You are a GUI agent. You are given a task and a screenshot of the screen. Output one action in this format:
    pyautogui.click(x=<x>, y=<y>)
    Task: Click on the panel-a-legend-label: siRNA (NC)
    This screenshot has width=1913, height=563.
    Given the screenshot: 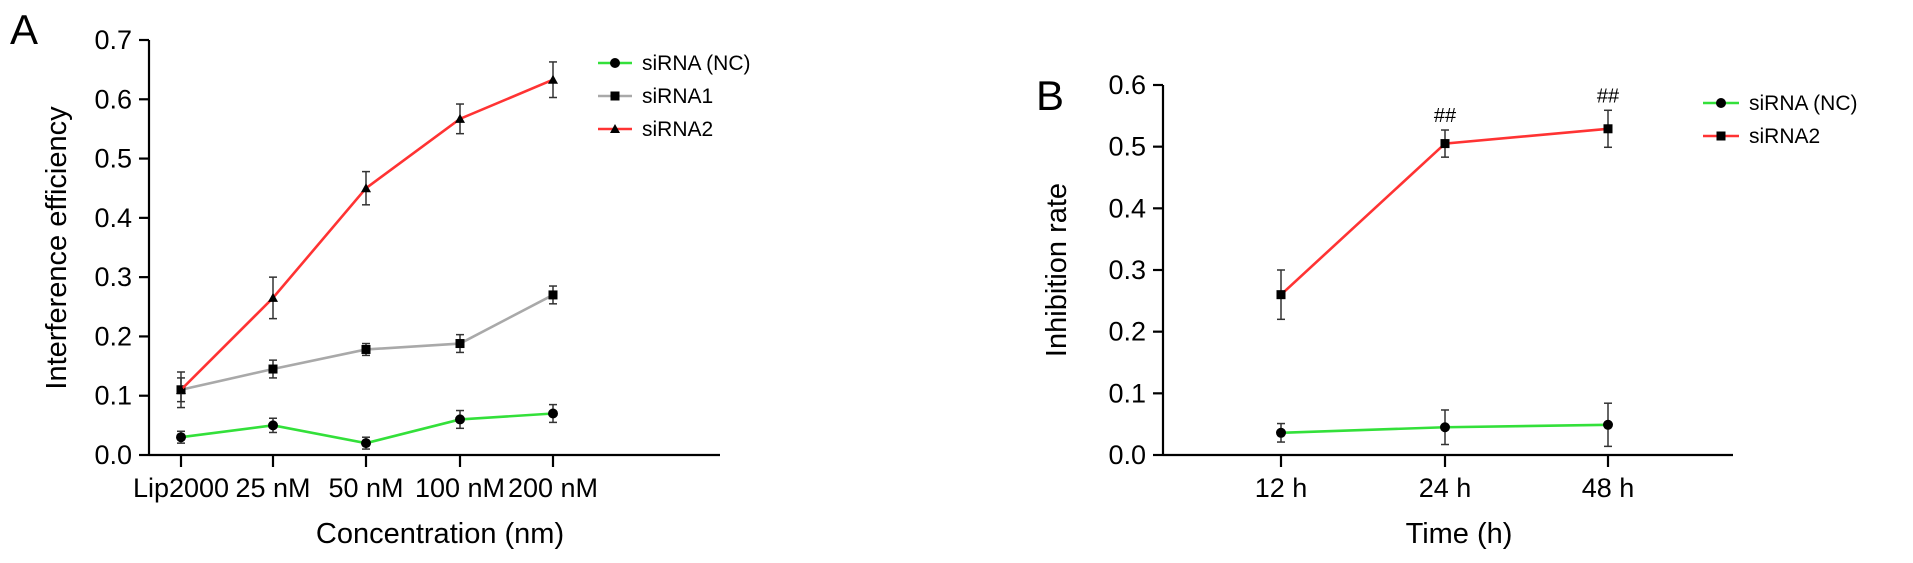 What is the action you would take?
    pyautogui.click(x=696, y=63)
    